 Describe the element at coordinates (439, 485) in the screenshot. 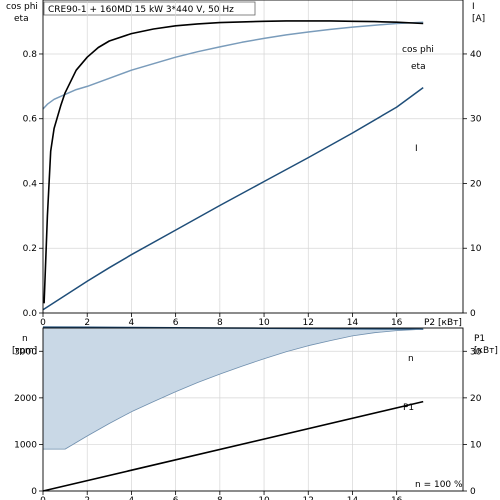

I see `speed-footnote: n = 100 %` at that location.